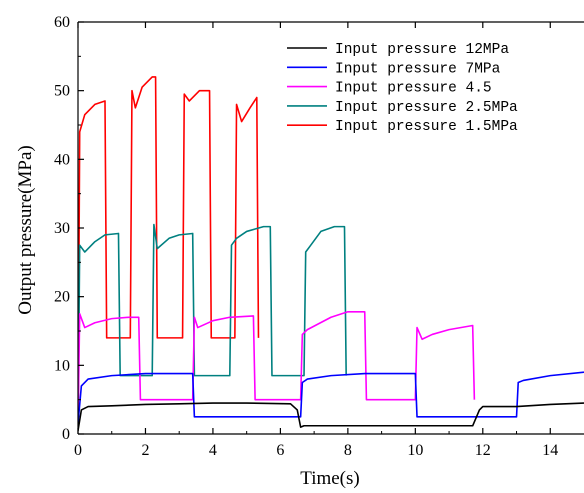 This screenshot has width=584, height=493. Describe the element at coordinates (25, 229) in the screenshot. I see `y-axis-label: Output pressure(MPa)` at that location.